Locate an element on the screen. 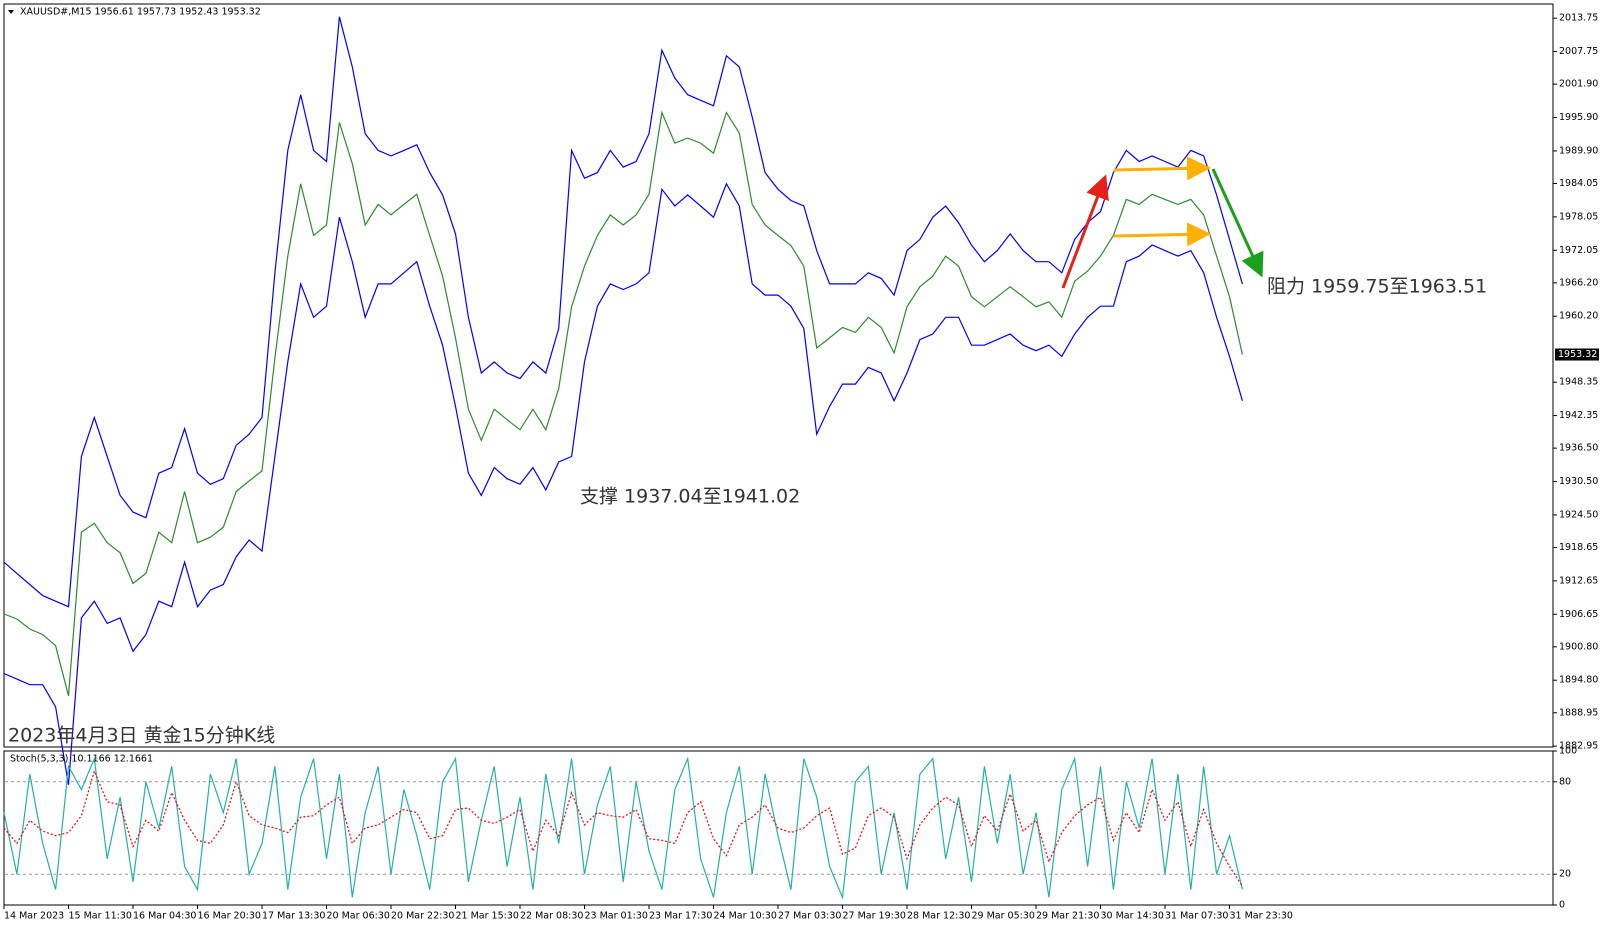 The height and width of the screenshot is (927, 1602). price-tag is located at coordinates (1577, 354).